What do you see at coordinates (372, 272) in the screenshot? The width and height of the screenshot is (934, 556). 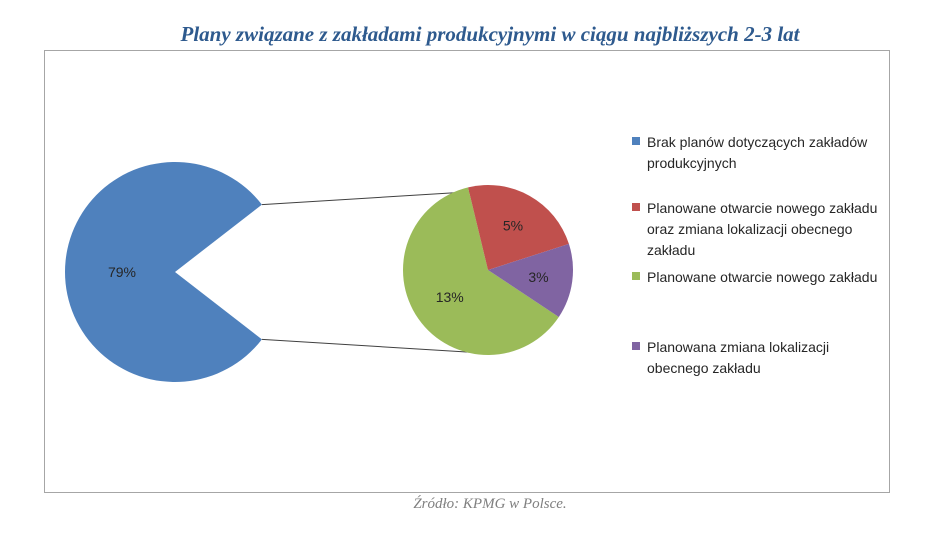 I see `connector-lines` at bounding box center [372, 272].